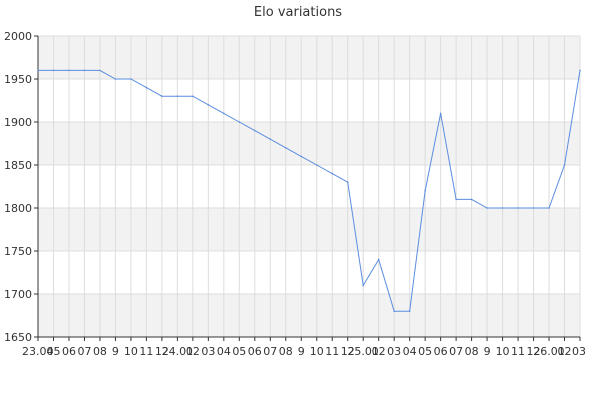  Describe the element at coordinates (549, 351) in the screenshot. I see `x-tick-label: 26.01` at that location.